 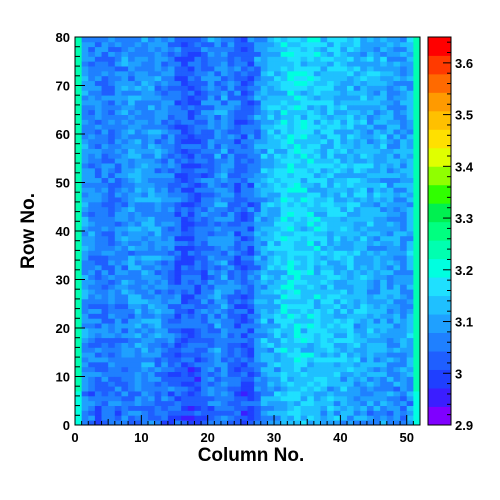 What do you see at coordinates (464, 425) in the screenshot?
I see `color-scale-label: 2.9` at bounding box center [464, 425].